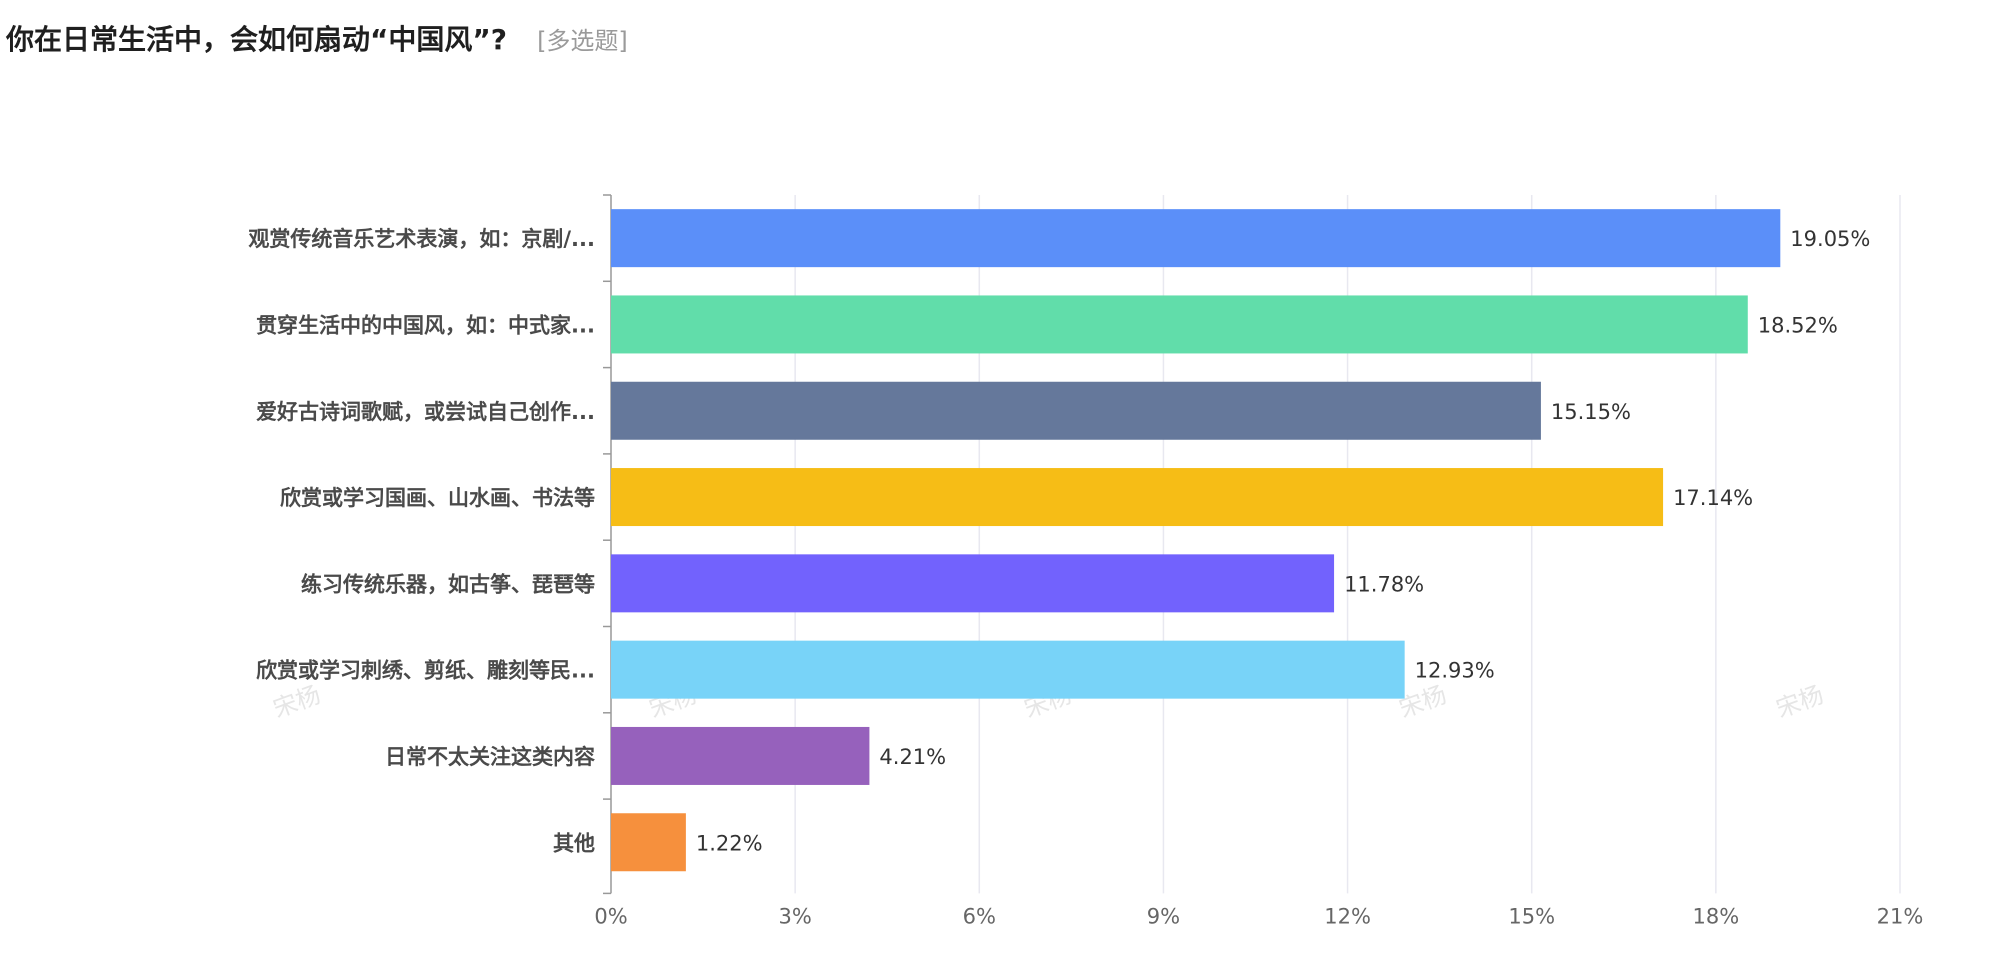 The image size is (2003, 964). I want to click on x-tick-label: 6%, so click(979, 916).